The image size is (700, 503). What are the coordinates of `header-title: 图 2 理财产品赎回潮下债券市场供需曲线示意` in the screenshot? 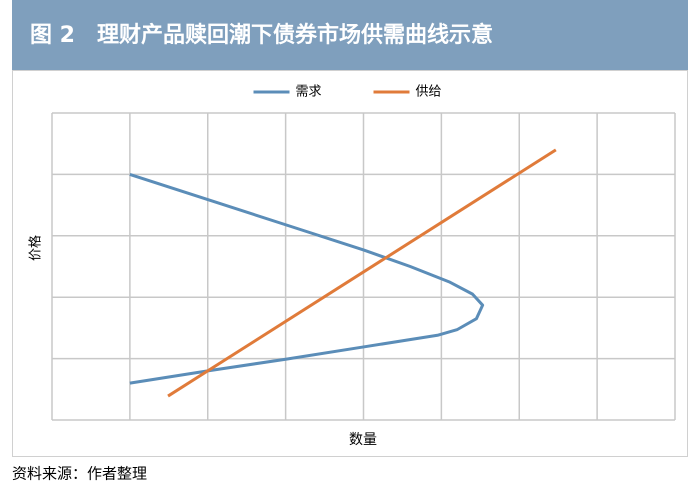 It's located at (261, 35).